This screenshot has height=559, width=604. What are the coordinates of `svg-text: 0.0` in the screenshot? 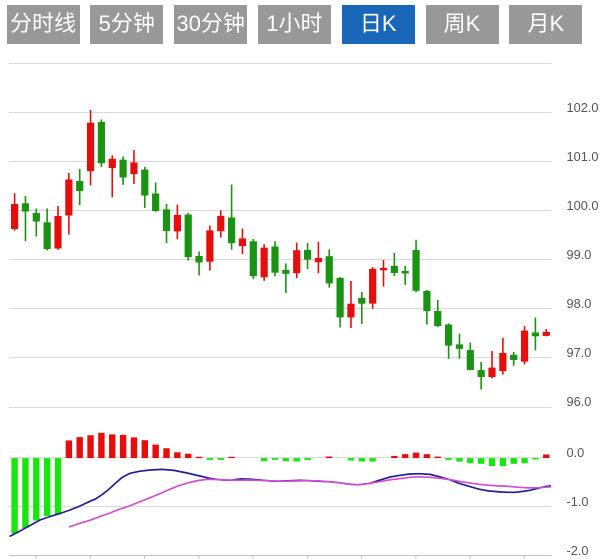 It's located at (576, 452).